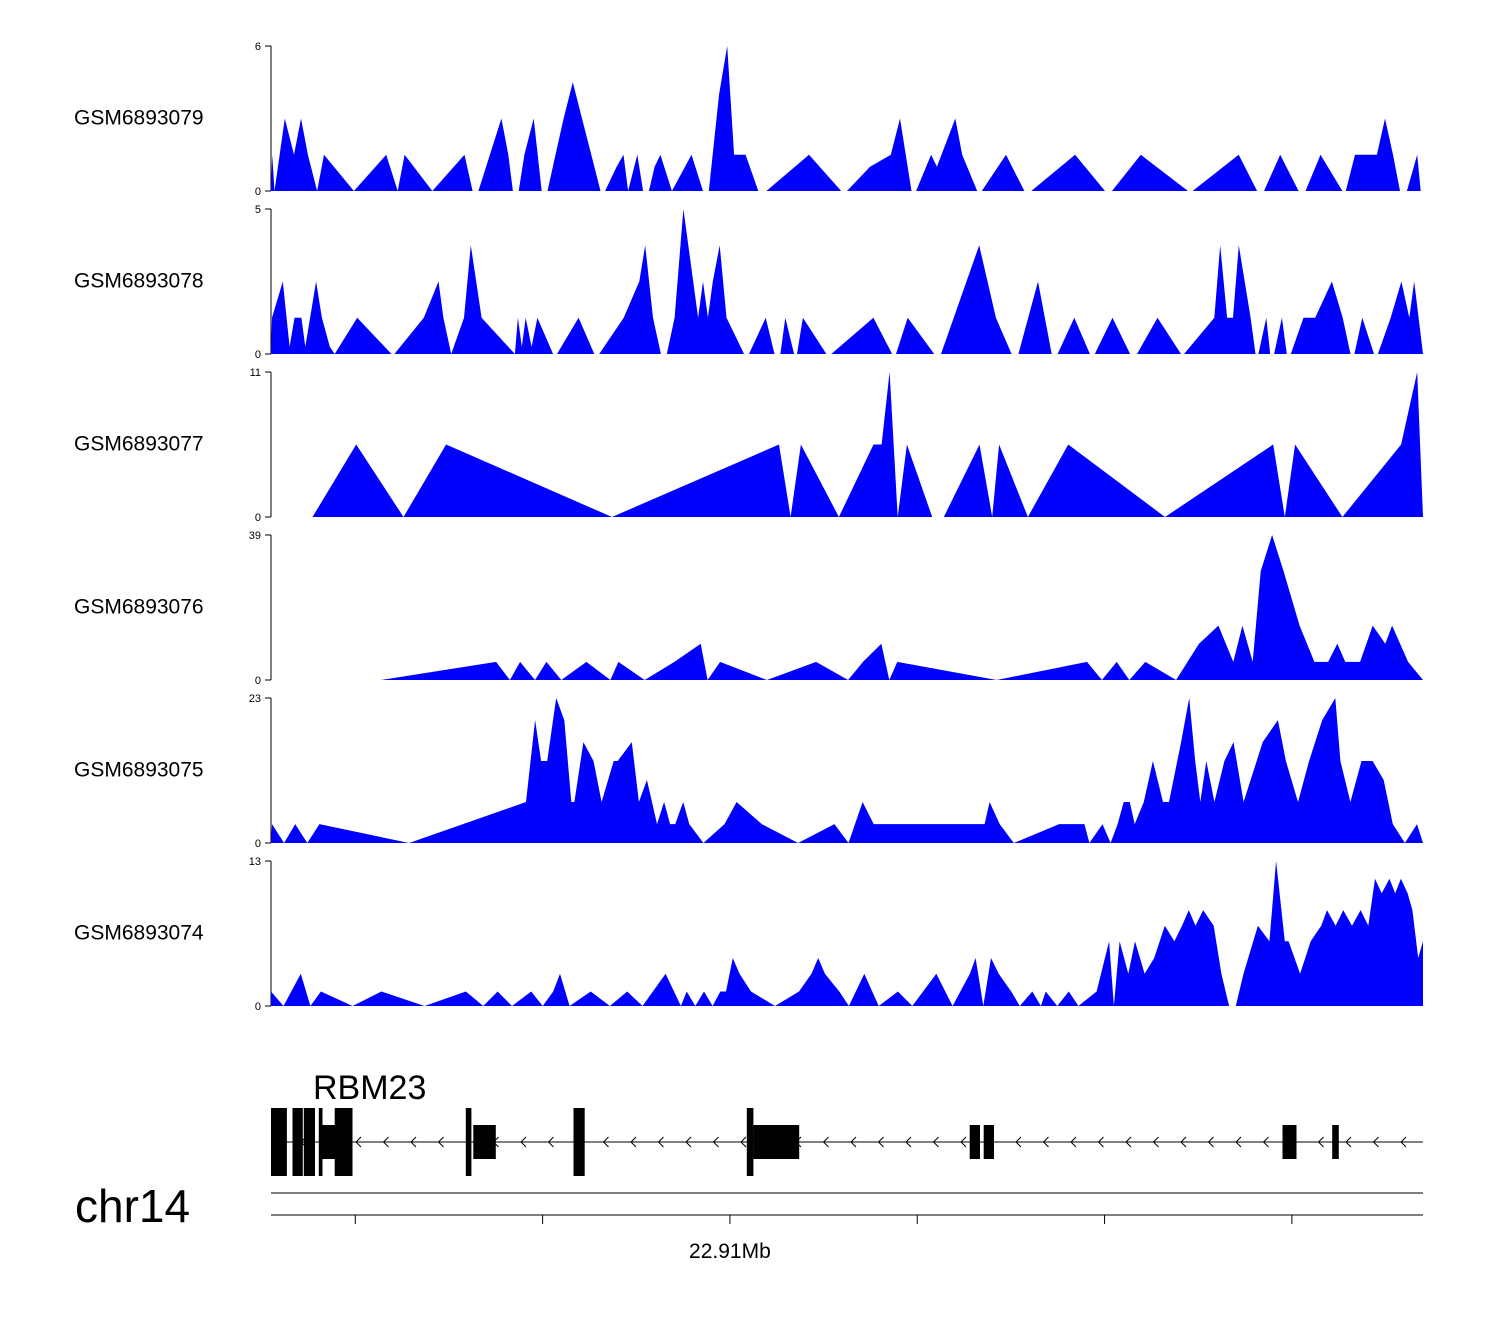 The height and width of the screenshot is (1320, 1500). Describe the element at coordinates (255, 373) in the screenshot. I see `y-axis-max-label: 11` at that location.